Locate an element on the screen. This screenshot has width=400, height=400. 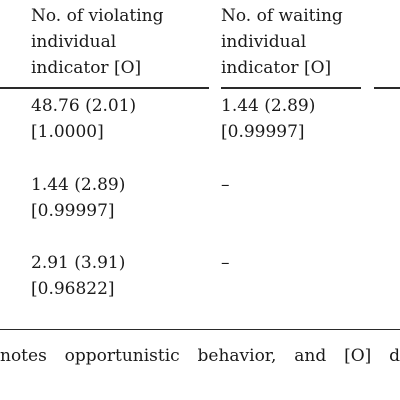
table-cell-waiting: 1.44 (2.89) [0.99997] is located at coordinates (268, 119).